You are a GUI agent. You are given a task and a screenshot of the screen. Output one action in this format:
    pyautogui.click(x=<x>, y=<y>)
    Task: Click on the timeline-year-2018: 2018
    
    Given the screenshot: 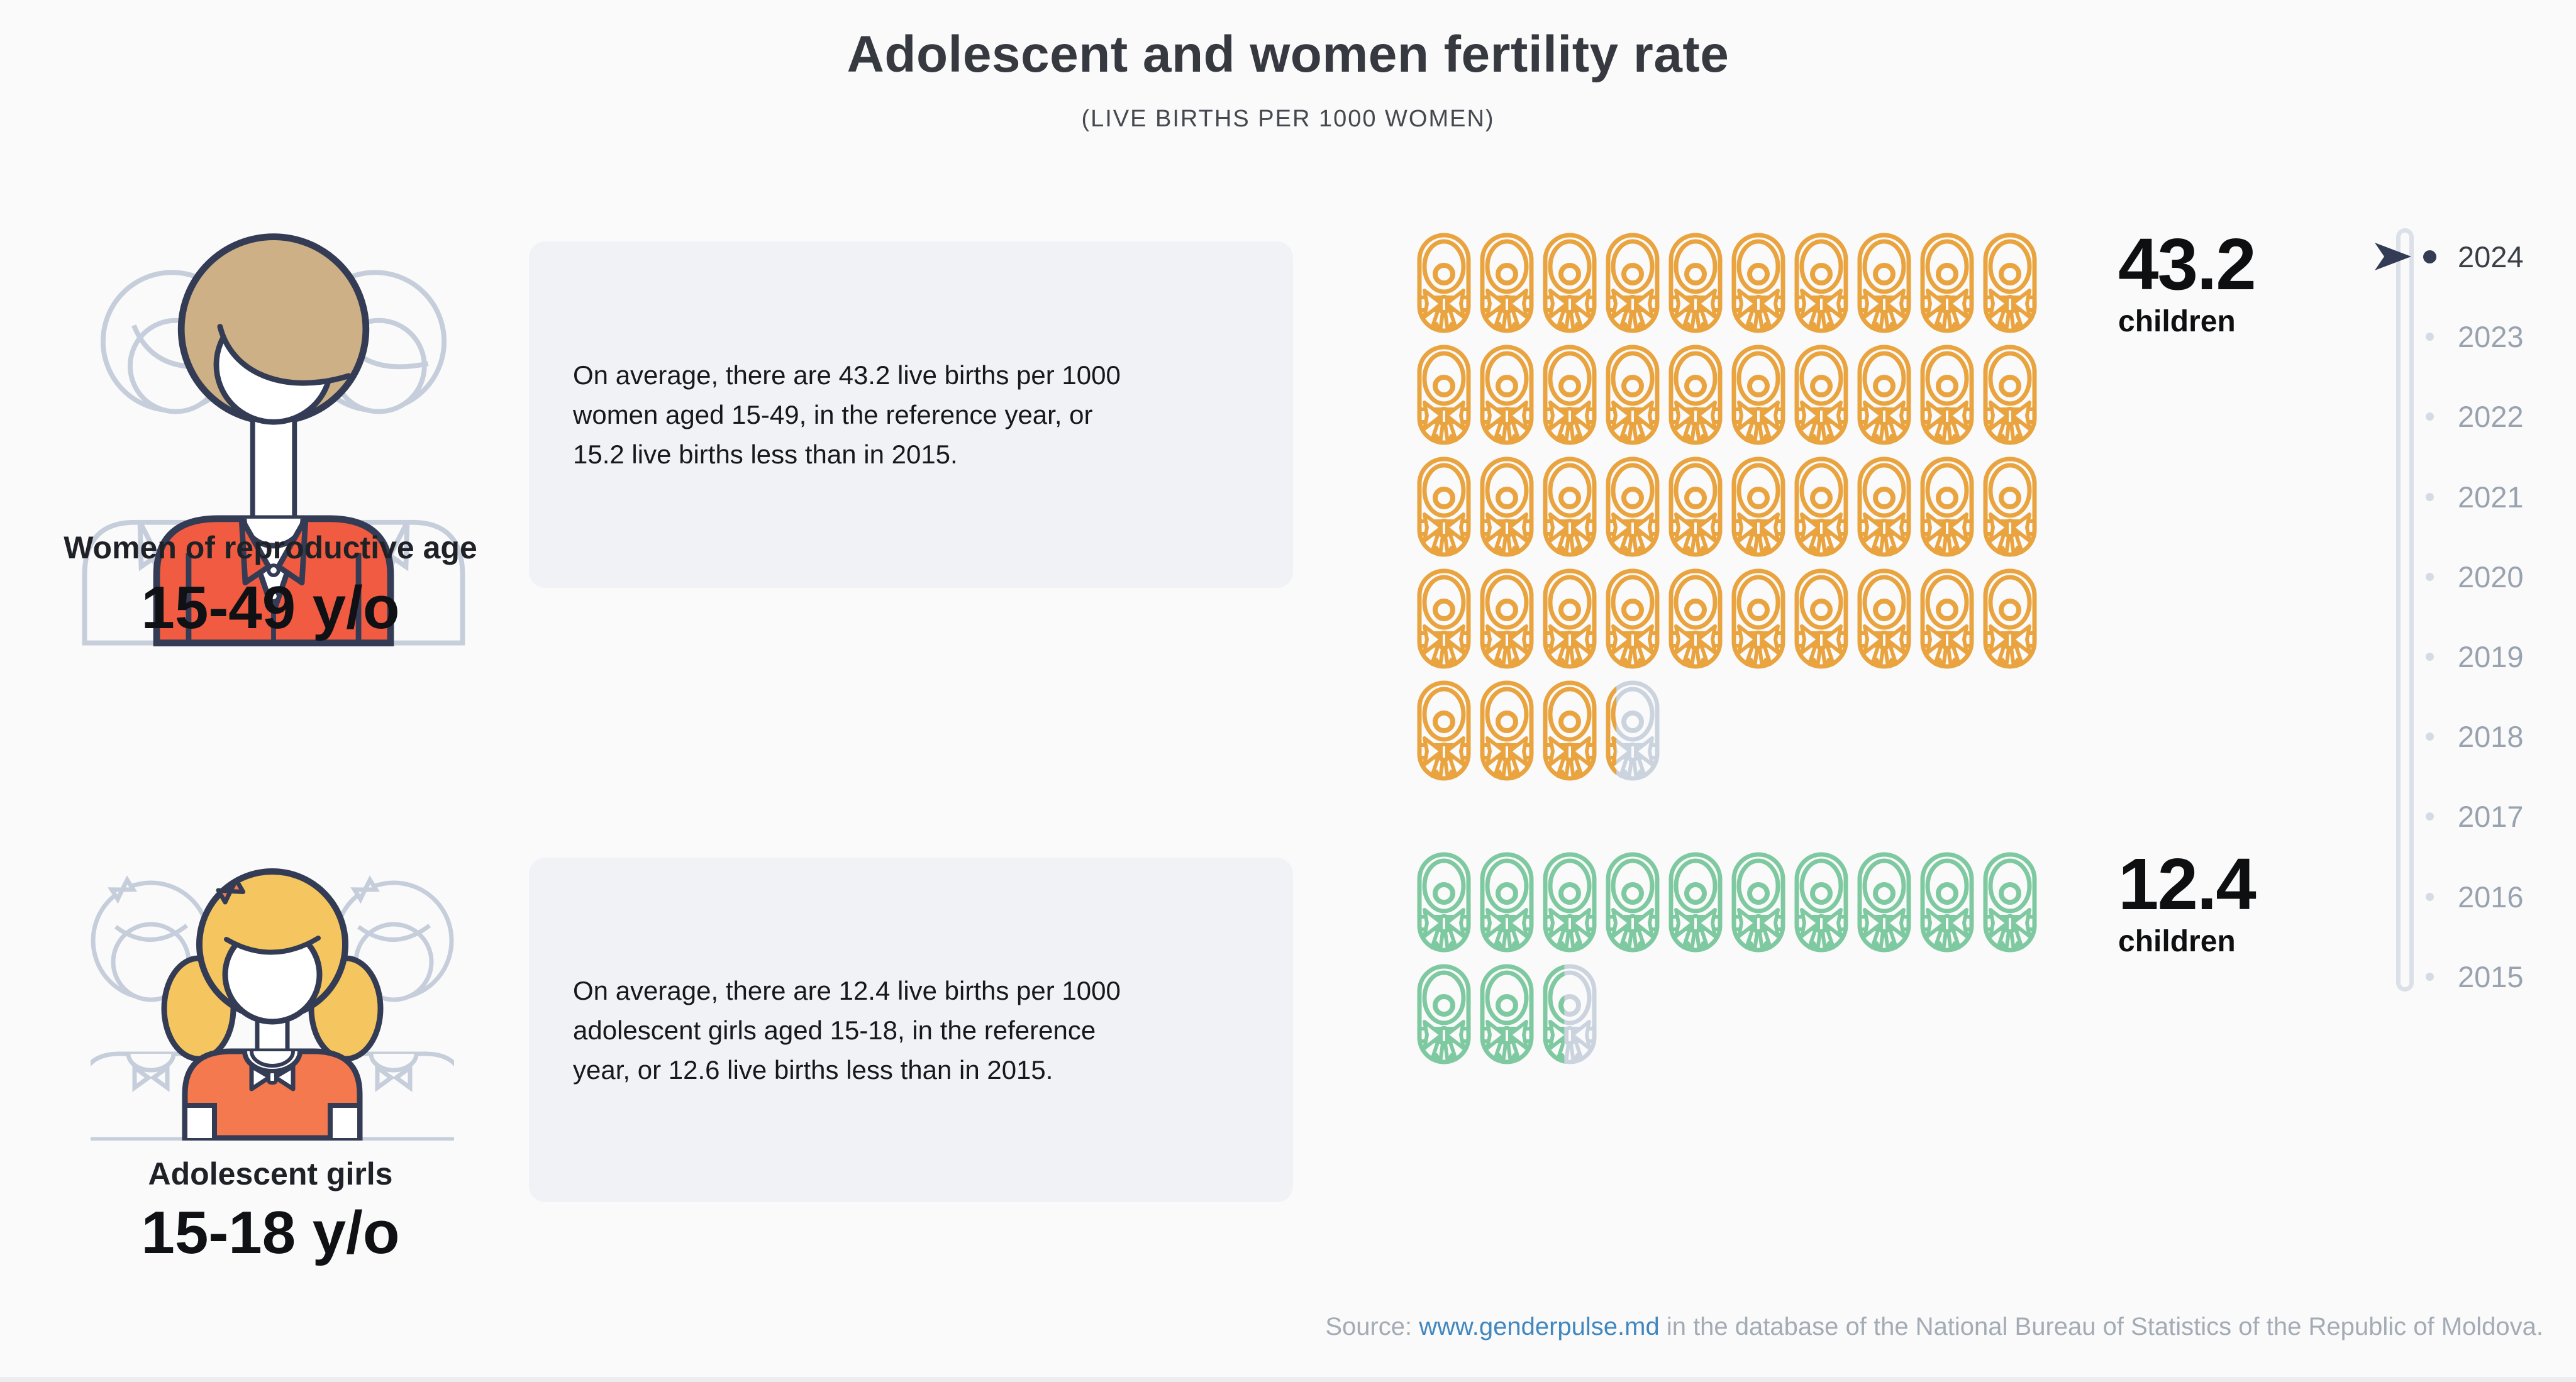 What is the action you would take?
    pyautogui.click(x=2472, y=737)
    